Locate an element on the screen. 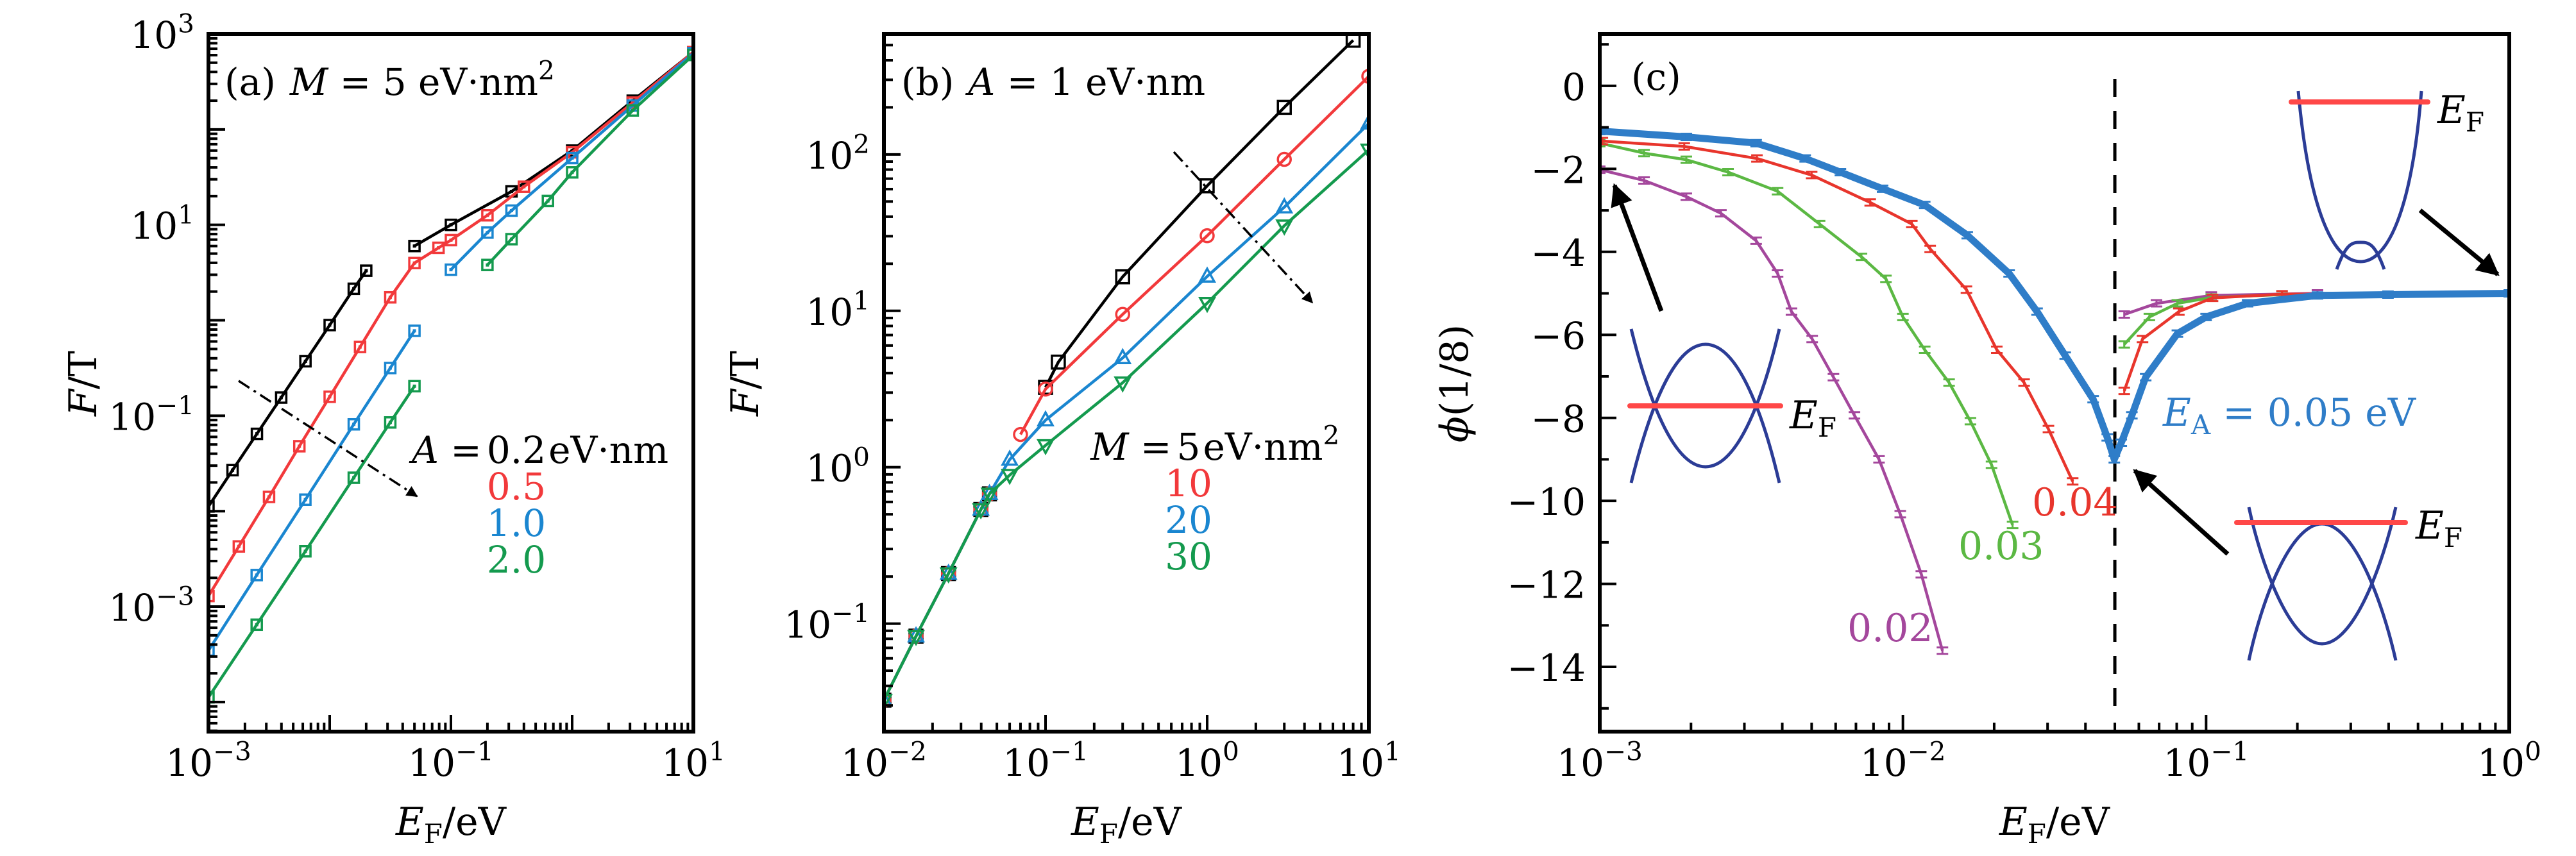  fermi-level-label-part: E is located at coordinates (2429, 525).